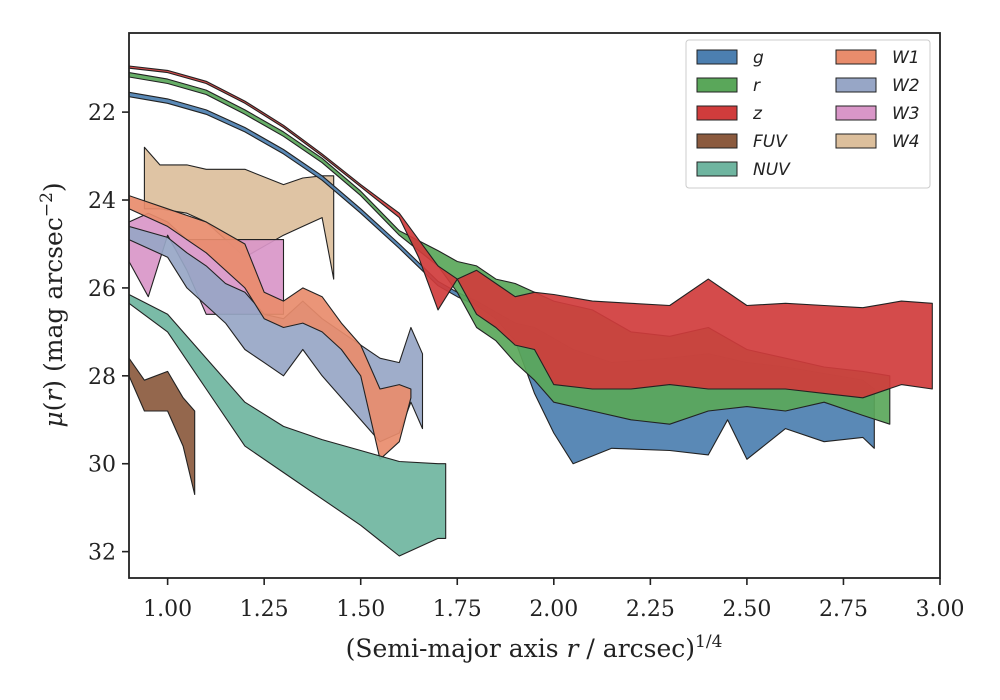 The image size is (1000, 700). Describe the element at coordinates (52, 304) in the screenshot. I see `y-axis-label: μ(r) (mag arcsec−2)` at that location.